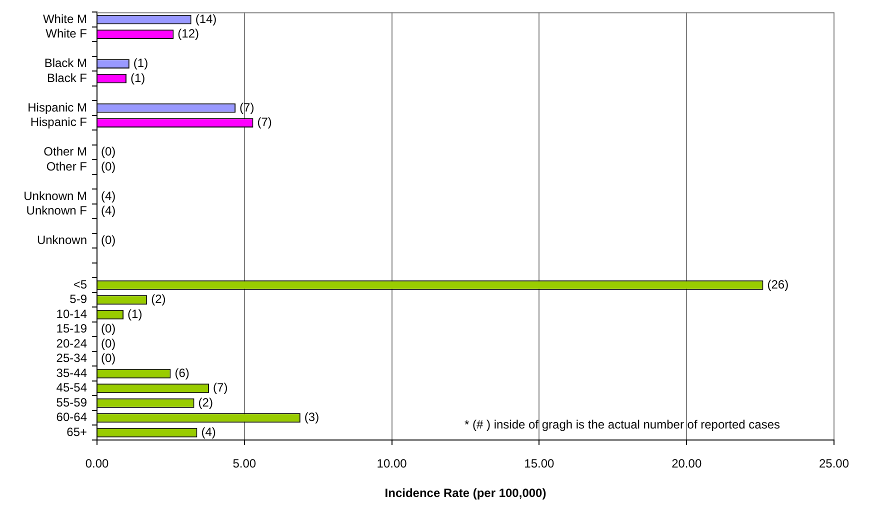 Image resolution: width=874 pixels, height=505 pixels. I want to click on x-axis-title: Incidence Rate (per 100,000), so click(465, 493).